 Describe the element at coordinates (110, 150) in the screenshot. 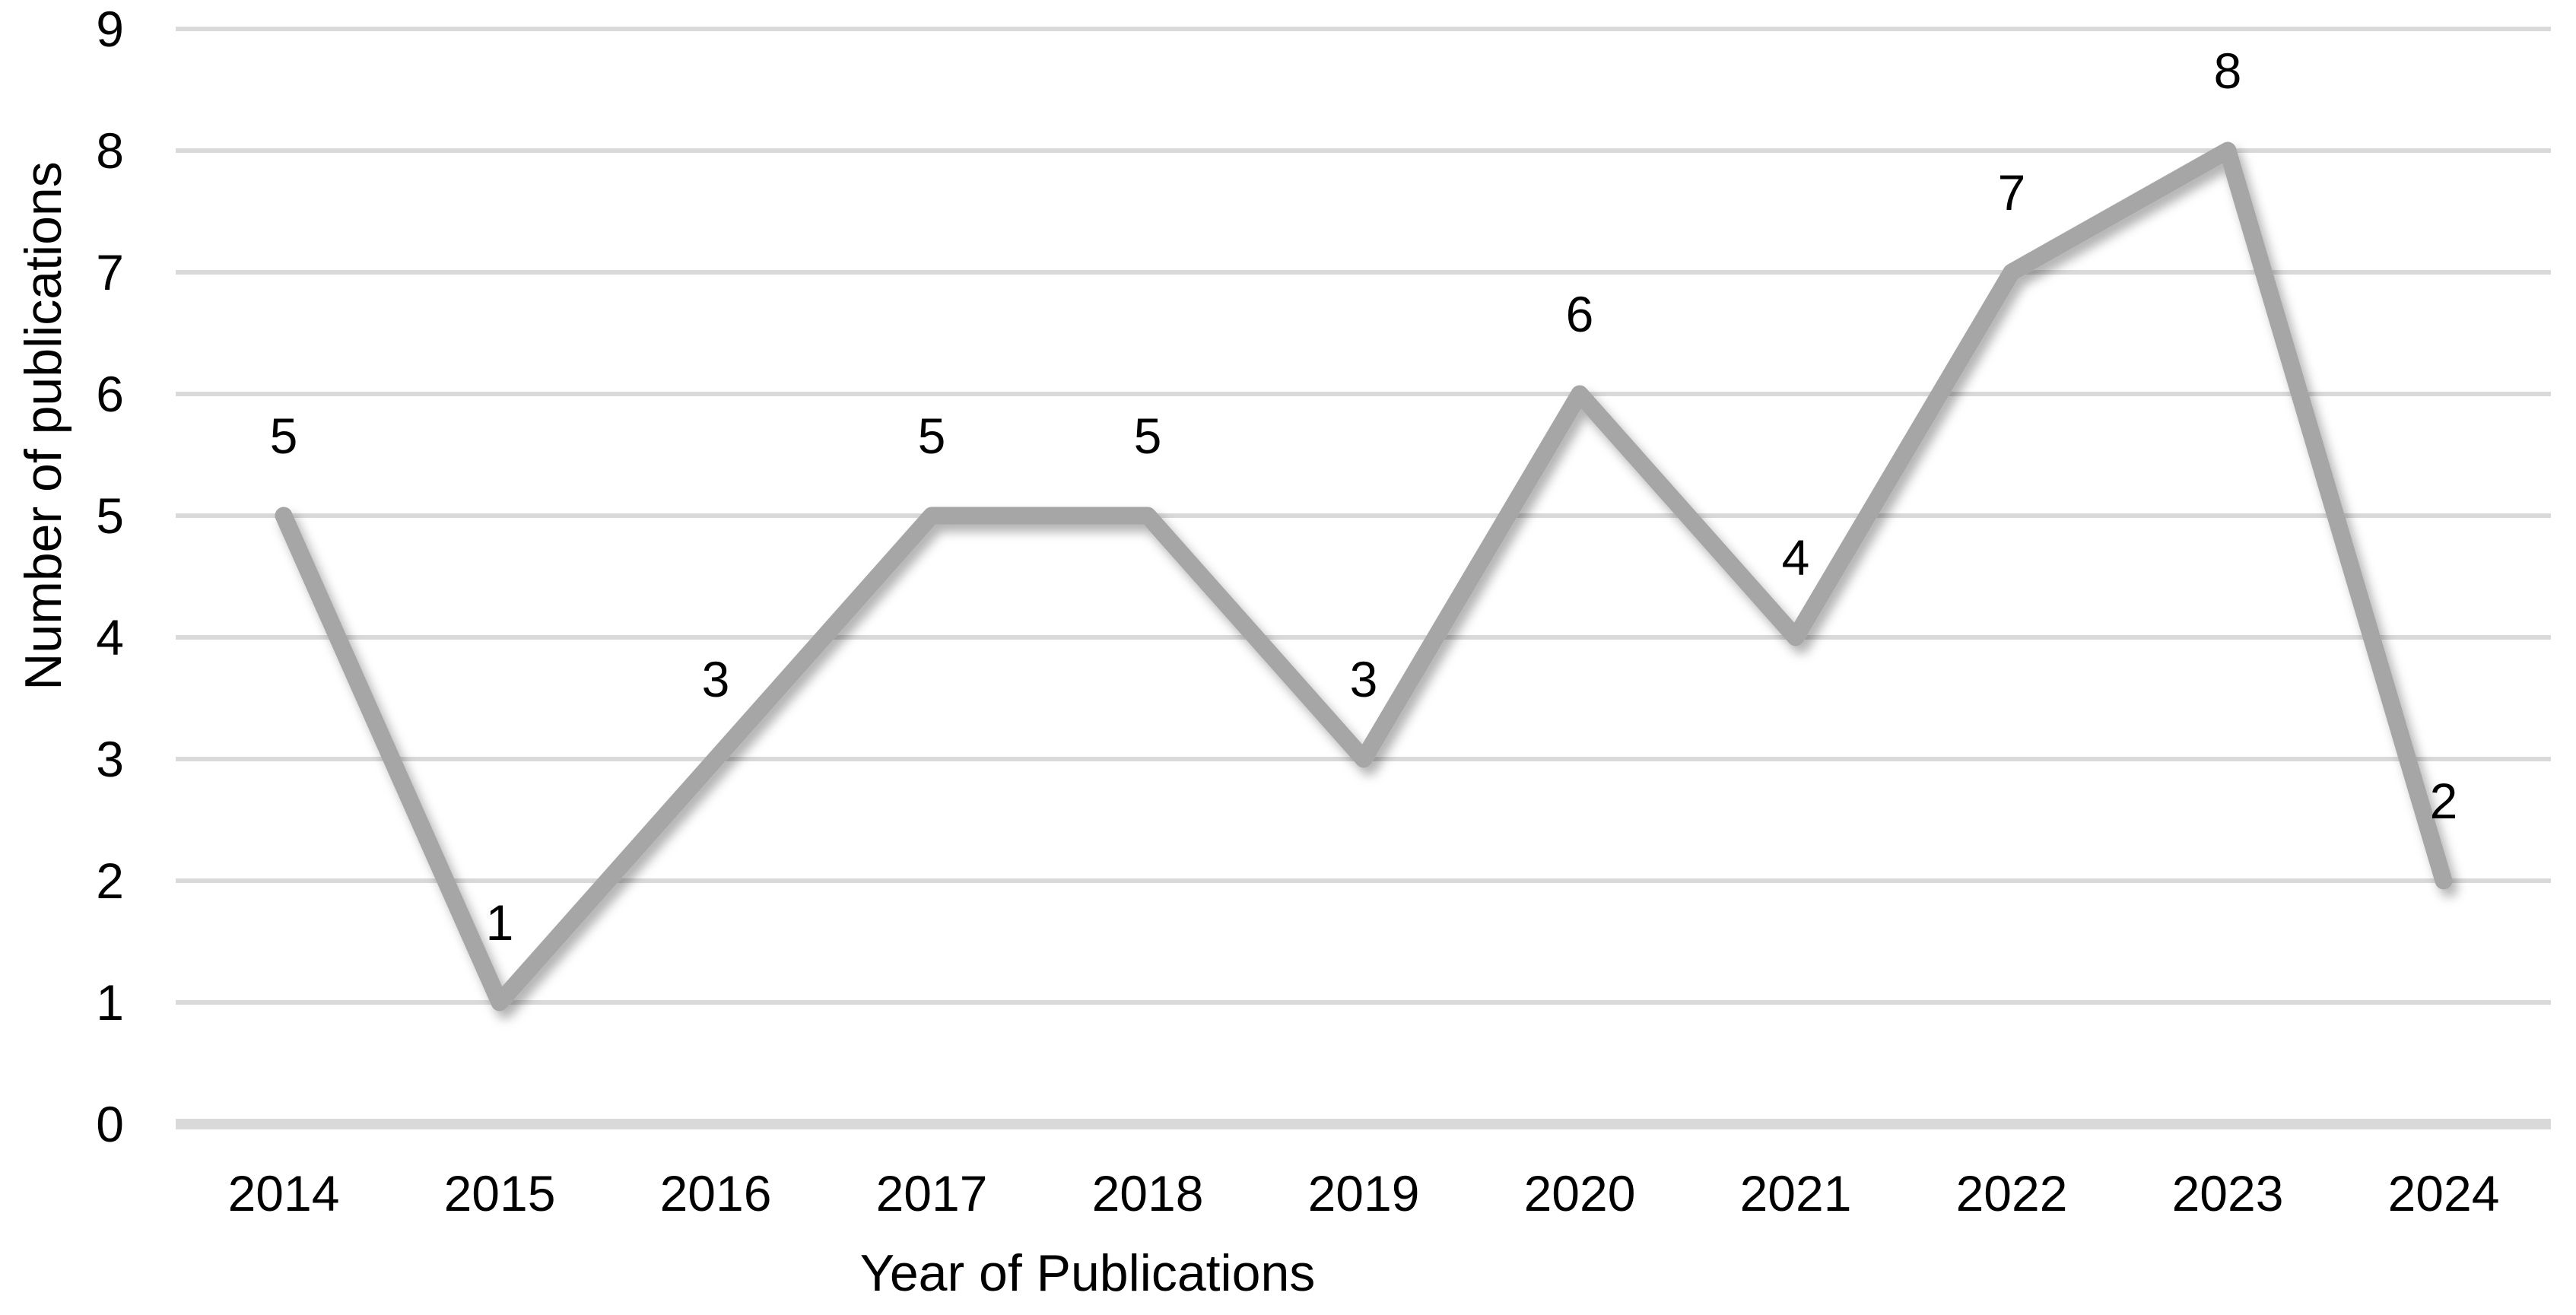

I see `y-tick-label: 8` at that location.